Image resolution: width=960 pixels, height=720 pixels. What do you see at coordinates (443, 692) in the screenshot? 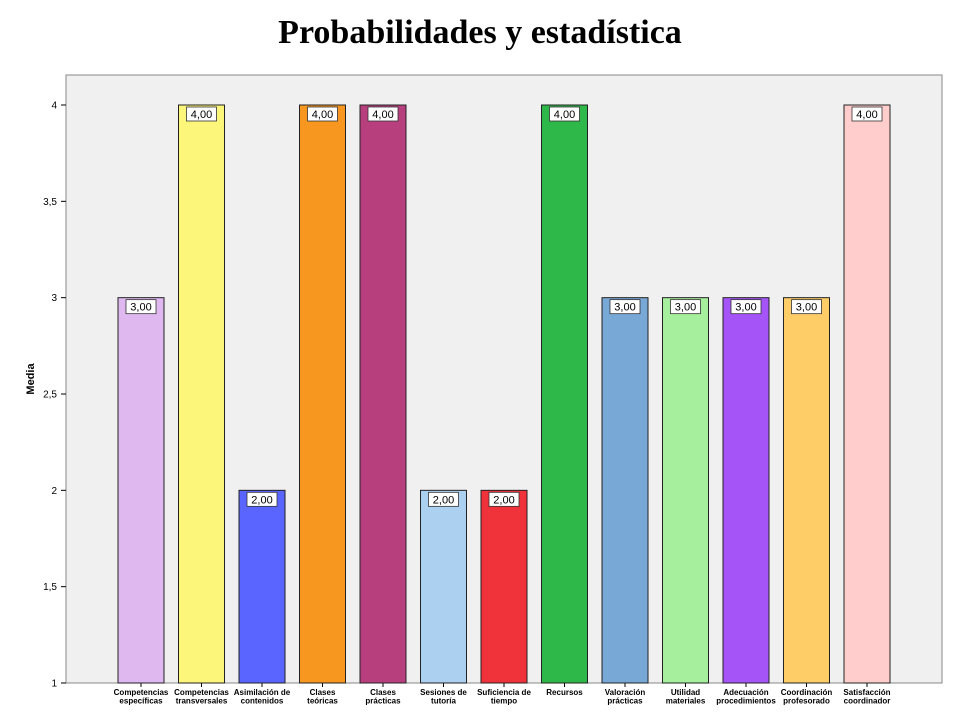
I see `x-tick-label: Sesiones de` at bounding box center [443, 692].